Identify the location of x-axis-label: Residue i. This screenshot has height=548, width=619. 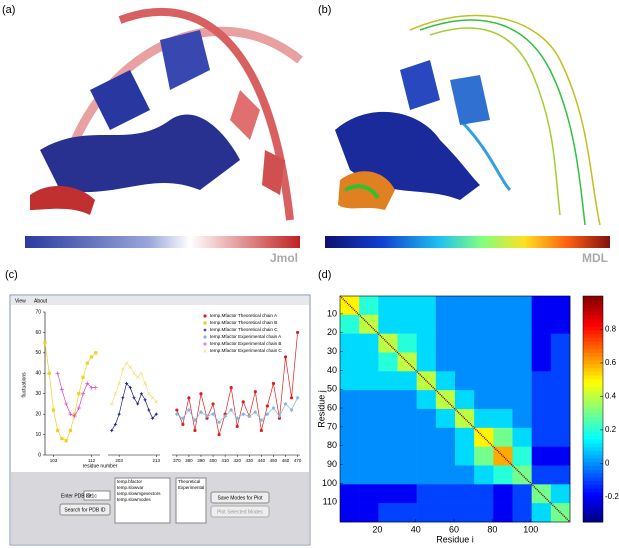
(455, 539).